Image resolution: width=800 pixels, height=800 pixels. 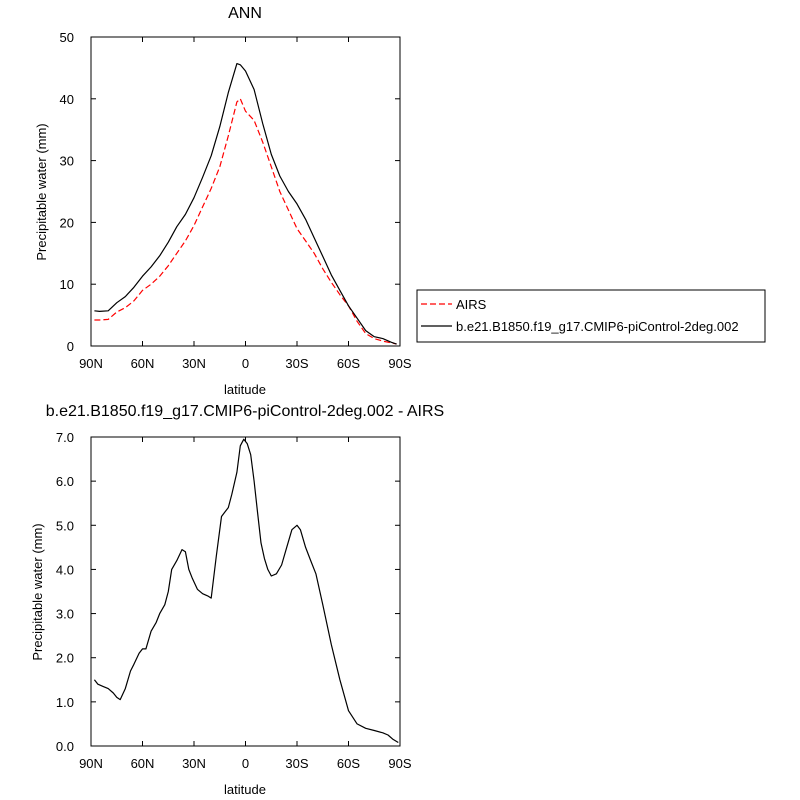 I want to click on bottom-x-tick-label: 0, so click(x=245, y=763).